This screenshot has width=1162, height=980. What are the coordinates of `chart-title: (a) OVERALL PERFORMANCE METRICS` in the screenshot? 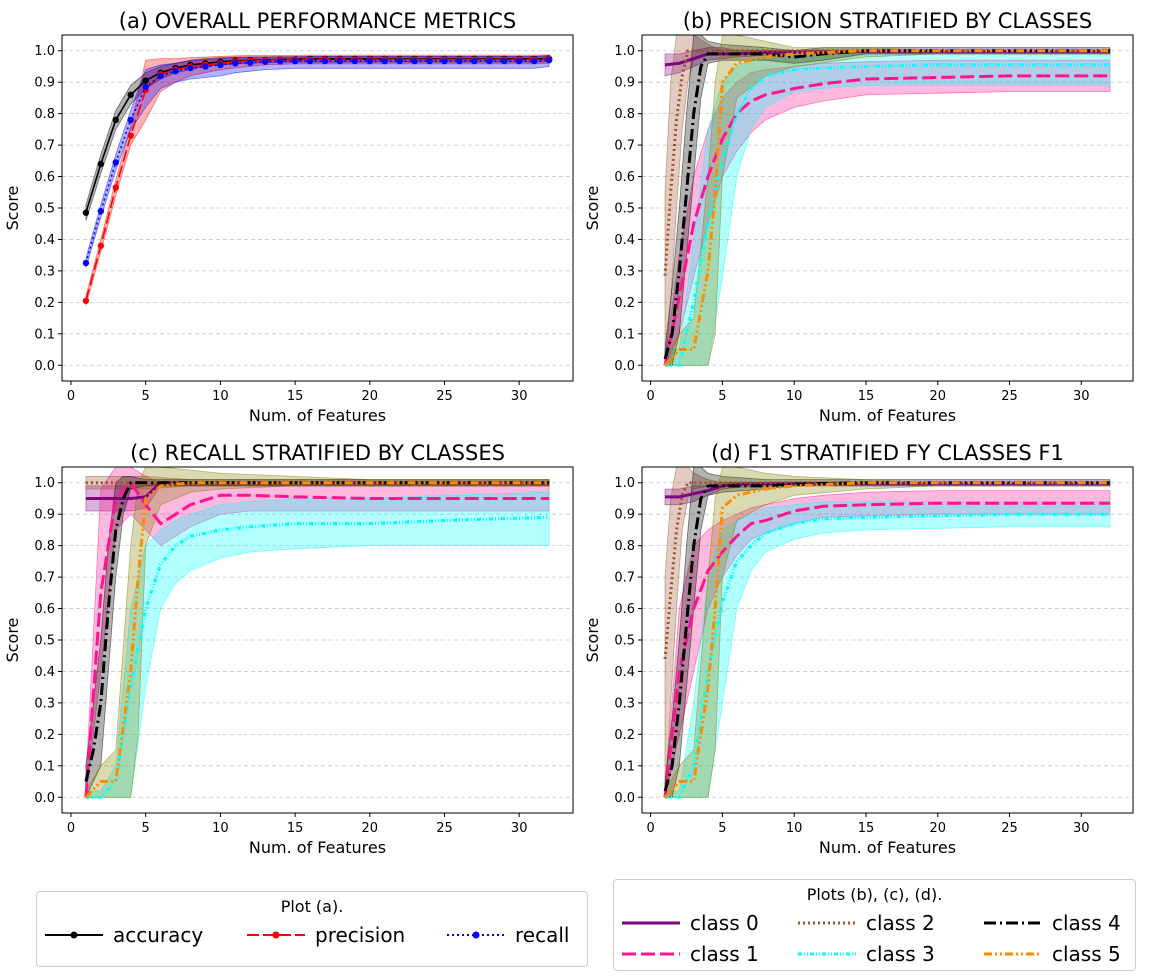 It's located at (317, 21).